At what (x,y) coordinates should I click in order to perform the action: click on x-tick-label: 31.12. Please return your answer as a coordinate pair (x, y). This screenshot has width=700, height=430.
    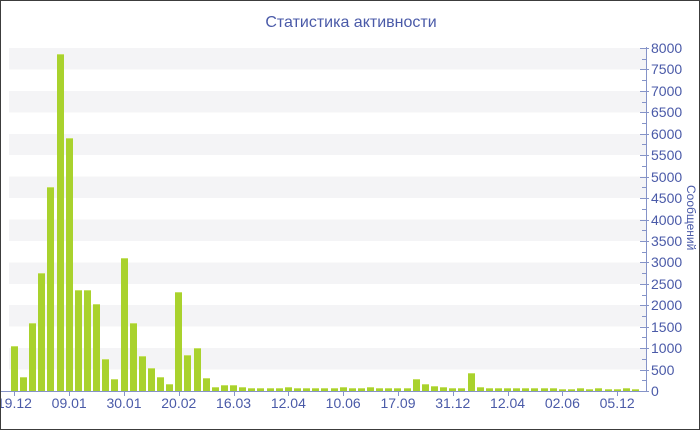
    Looking at the image, I should click on (453, 403).